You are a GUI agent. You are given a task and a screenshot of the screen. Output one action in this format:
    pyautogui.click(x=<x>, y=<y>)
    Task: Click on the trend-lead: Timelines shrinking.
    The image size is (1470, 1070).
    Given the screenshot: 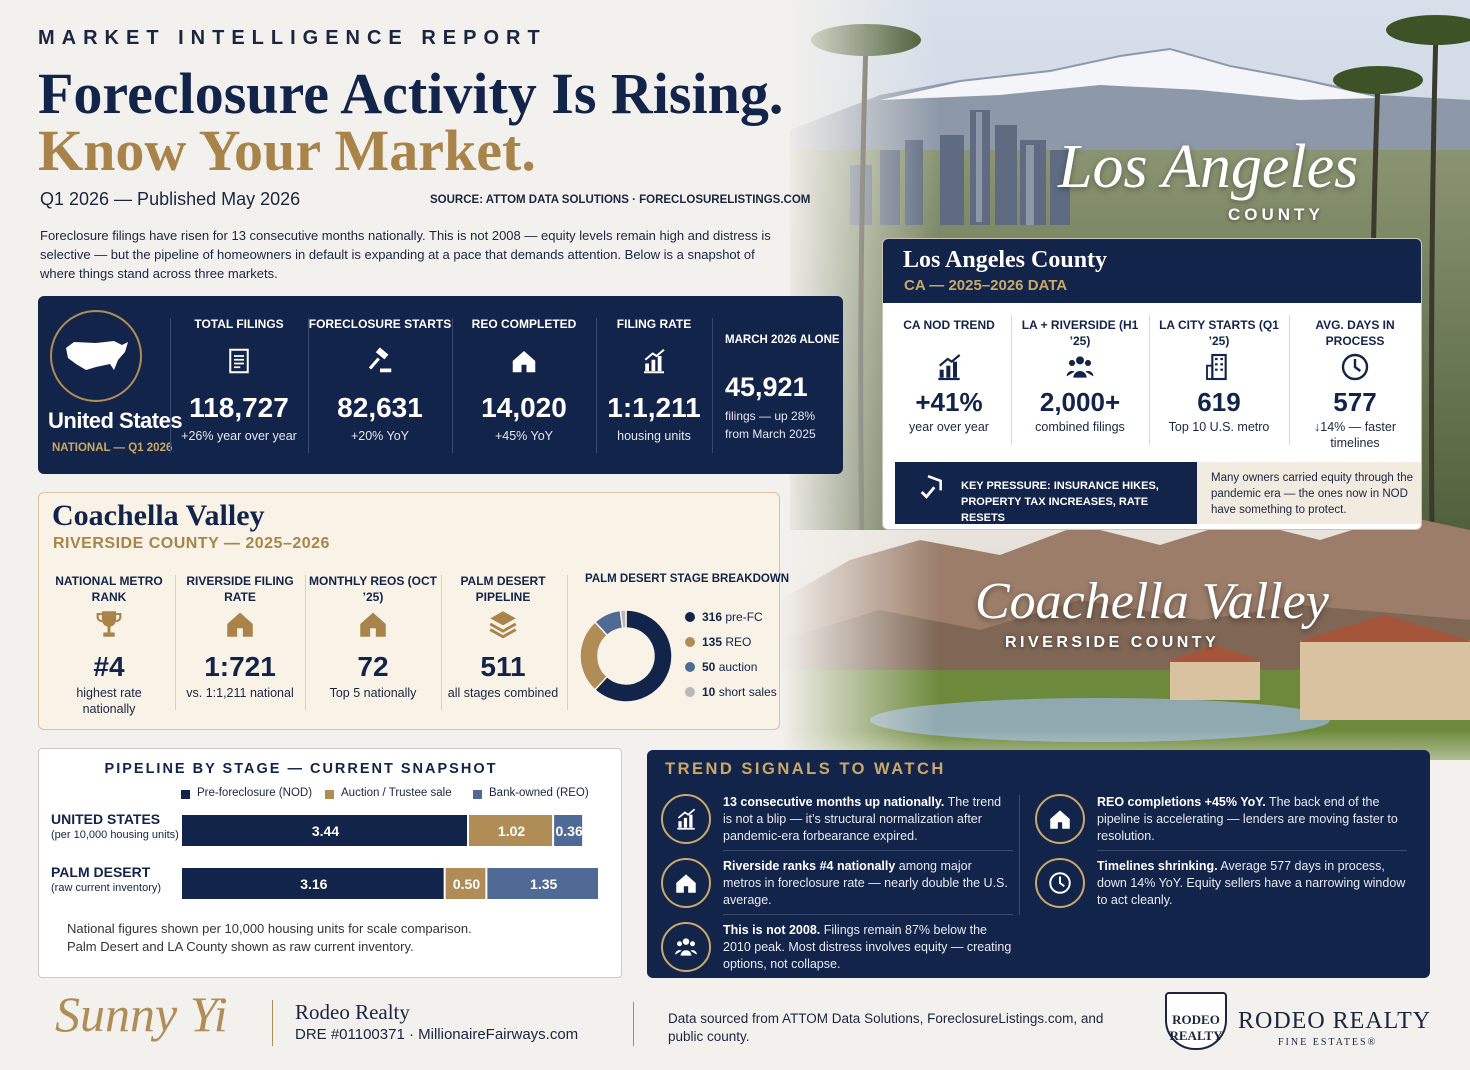 What is the action you would take?
    pyautogui.click(x=1157, y=866)
    